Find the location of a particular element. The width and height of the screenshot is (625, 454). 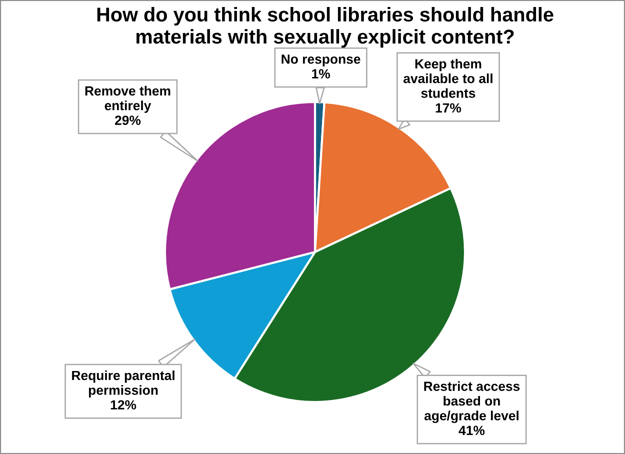

slice-label: Remove them entirely is located at coordinates (127, 99).